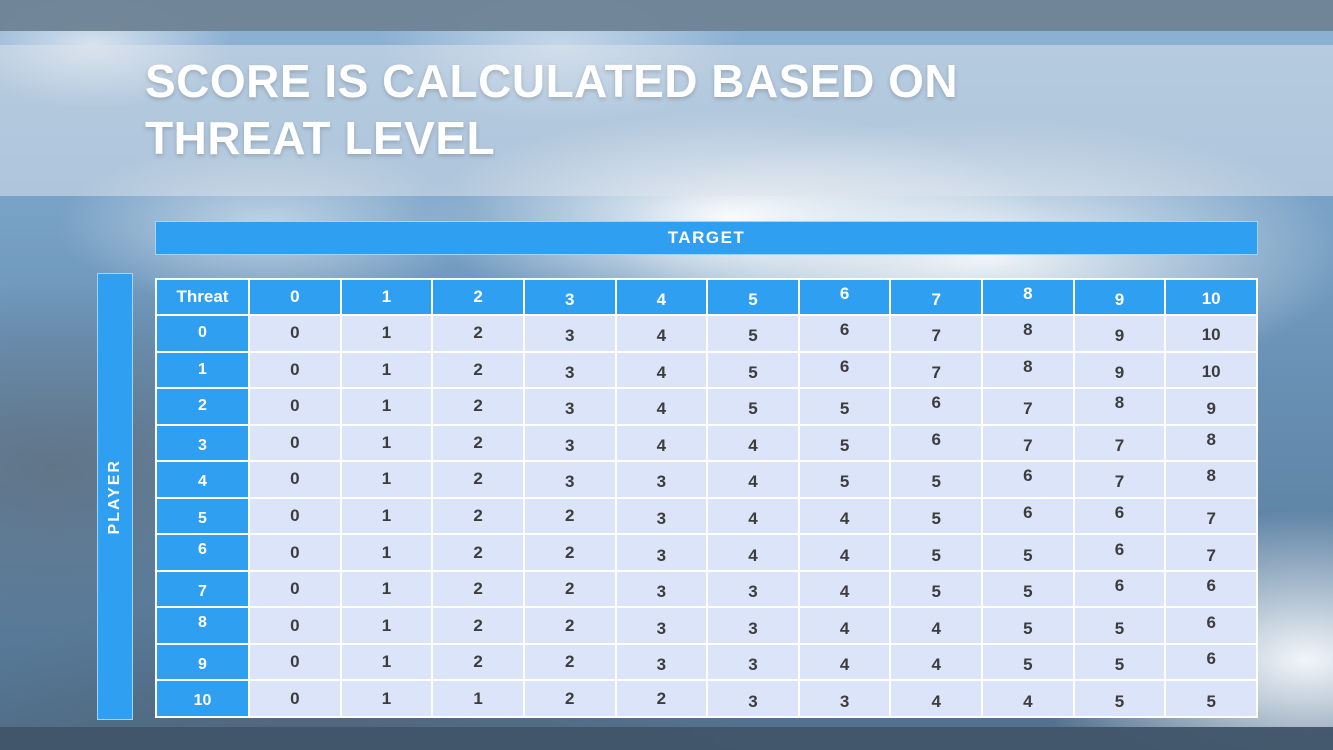 The width and height of the screenshot is (1333, 750). I want to click on target-axis-label: TARGET, so click(706, 237).